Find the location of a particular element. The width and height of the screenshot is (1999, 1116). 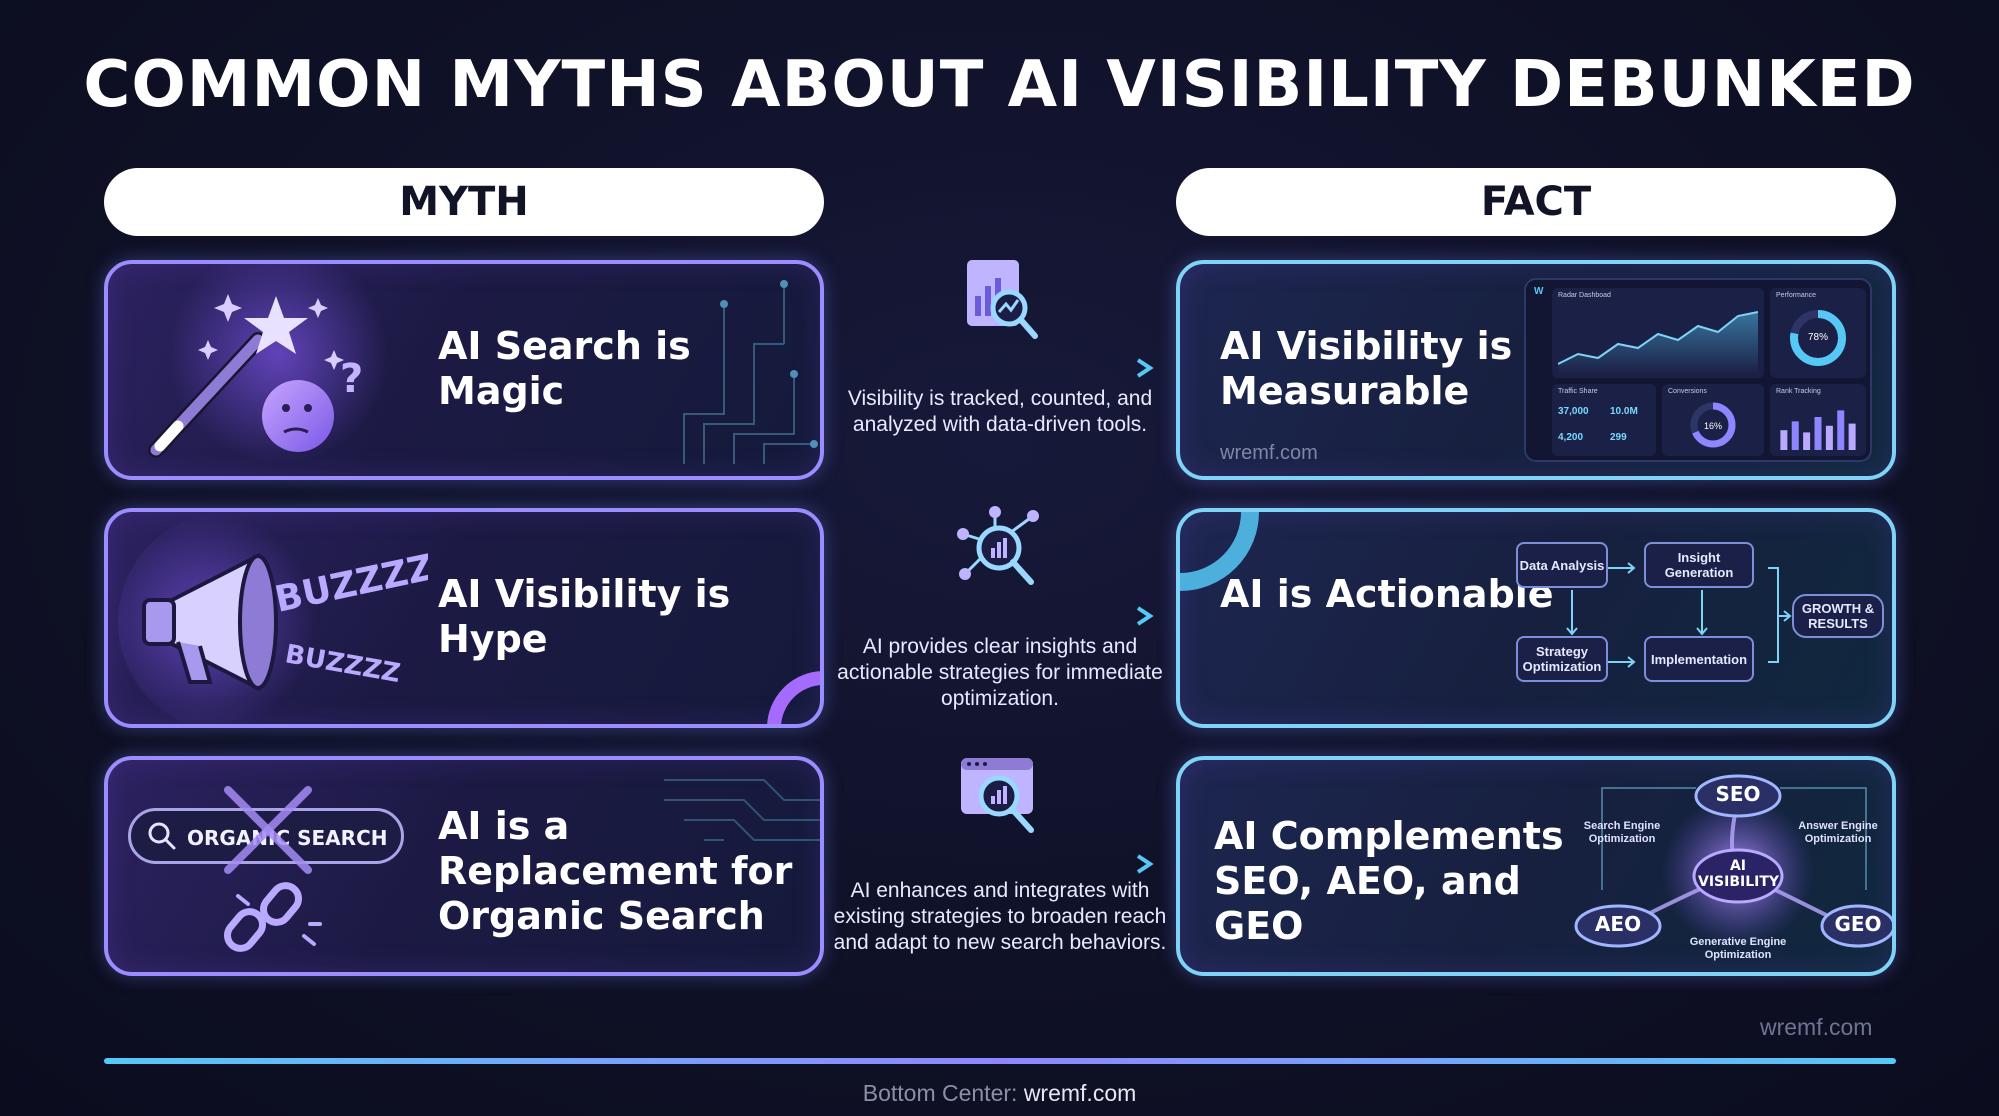

seo-aeo-geo-diagram is located at coordinates (1733, 861).